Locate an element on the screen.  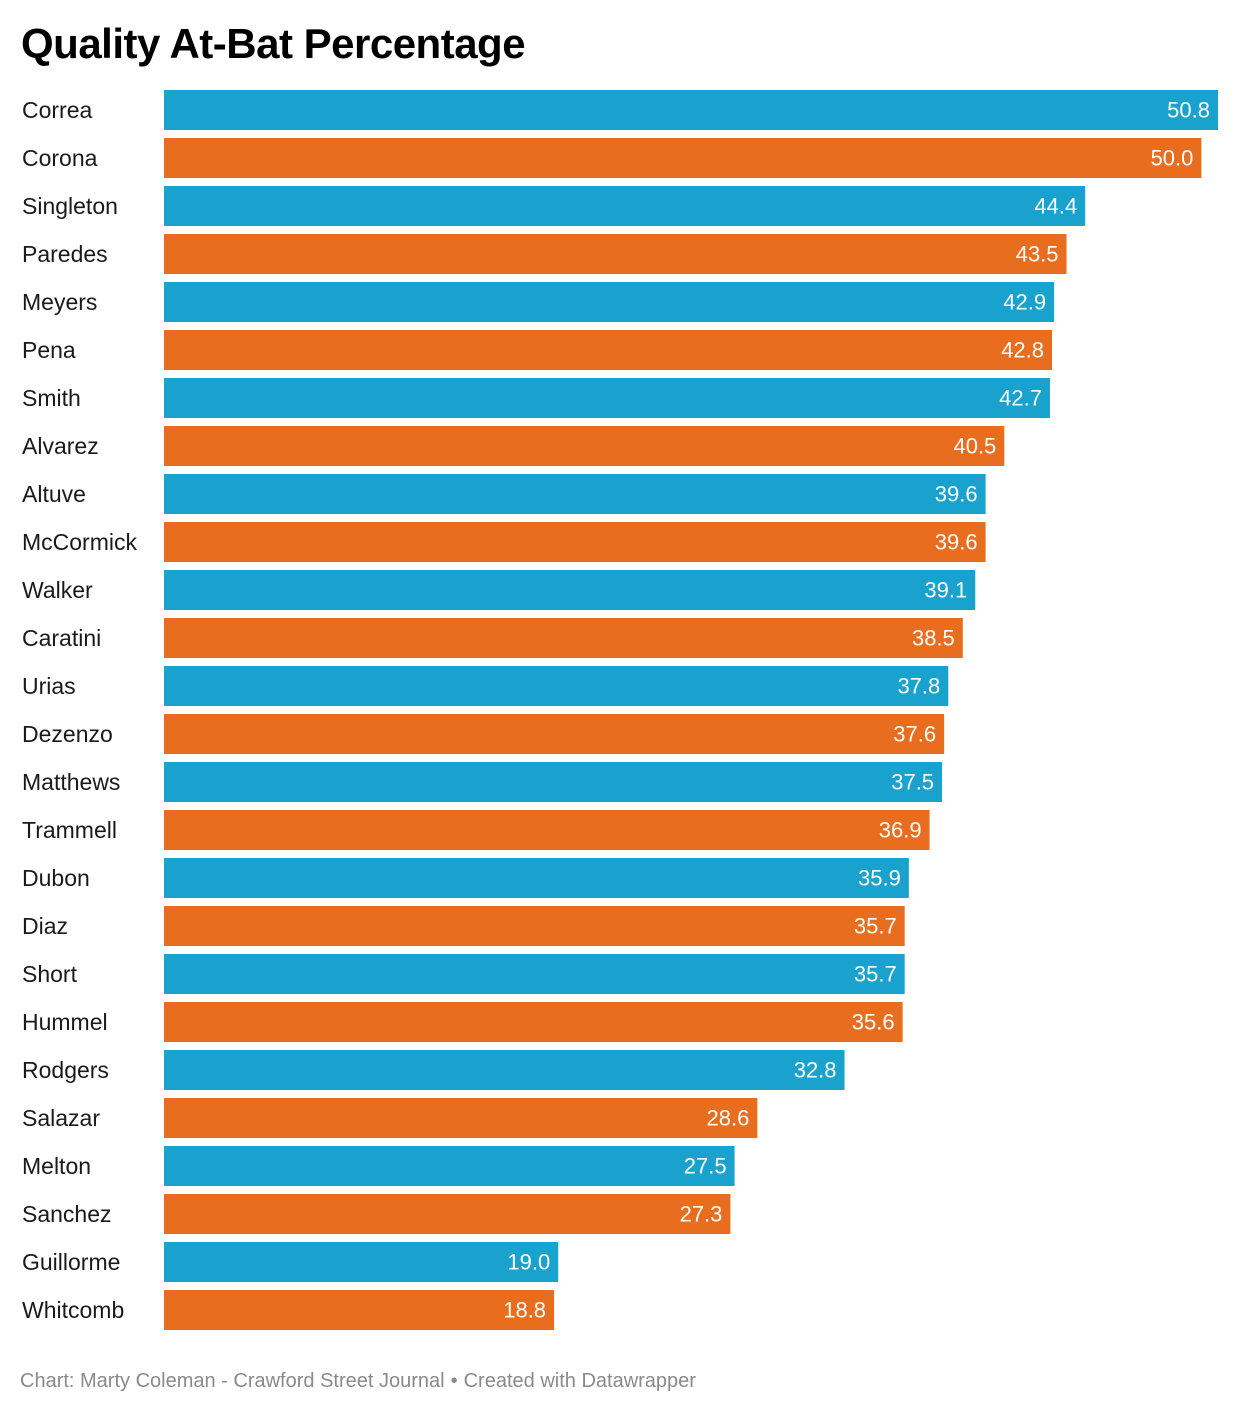
bar-row: Paredes 43.5 is located at coordinates (544, 254).